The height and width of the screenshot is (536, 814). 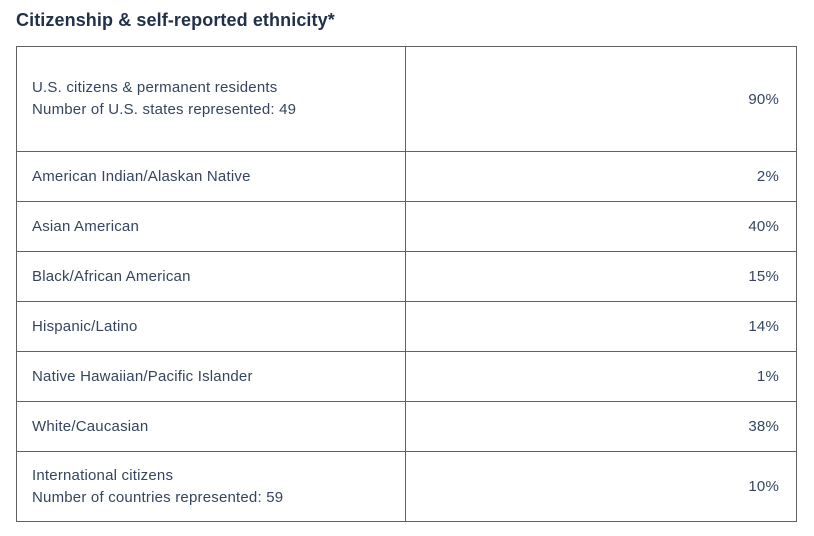 What do you see at coordinates (767, 376) in the screenshot?
I see `row-value: 1%` at bounding box center [767, 376].